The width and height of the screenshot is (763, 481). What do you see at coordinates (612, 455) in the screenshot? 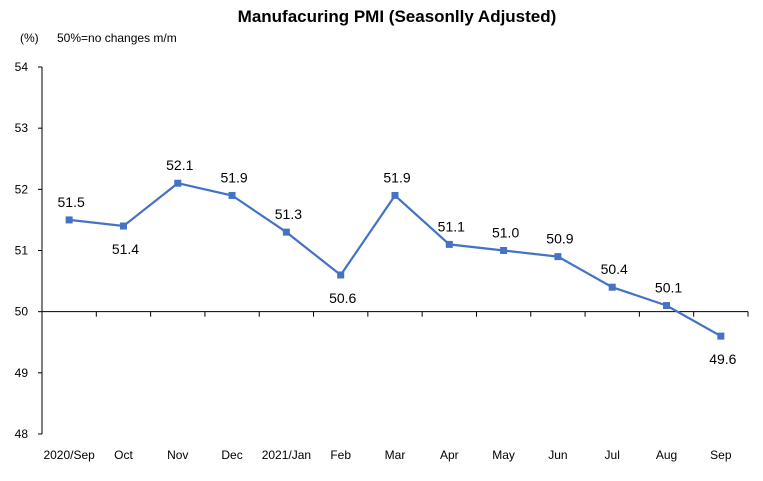
I see `x-tick-label: Jul` at bounding box center [612, 455].